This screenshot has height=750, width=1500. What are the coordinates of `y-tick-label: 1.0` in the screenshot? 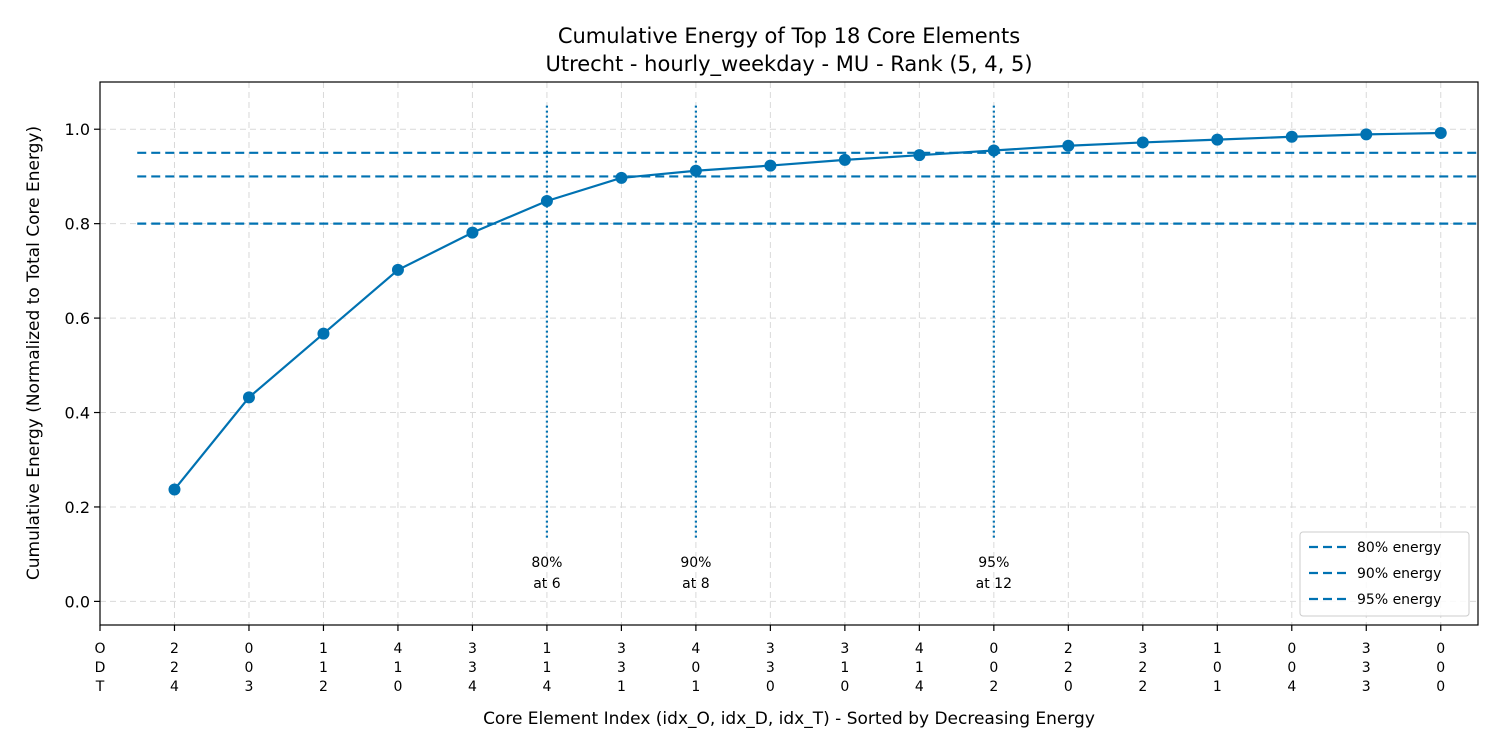 It's located at (77, 129).